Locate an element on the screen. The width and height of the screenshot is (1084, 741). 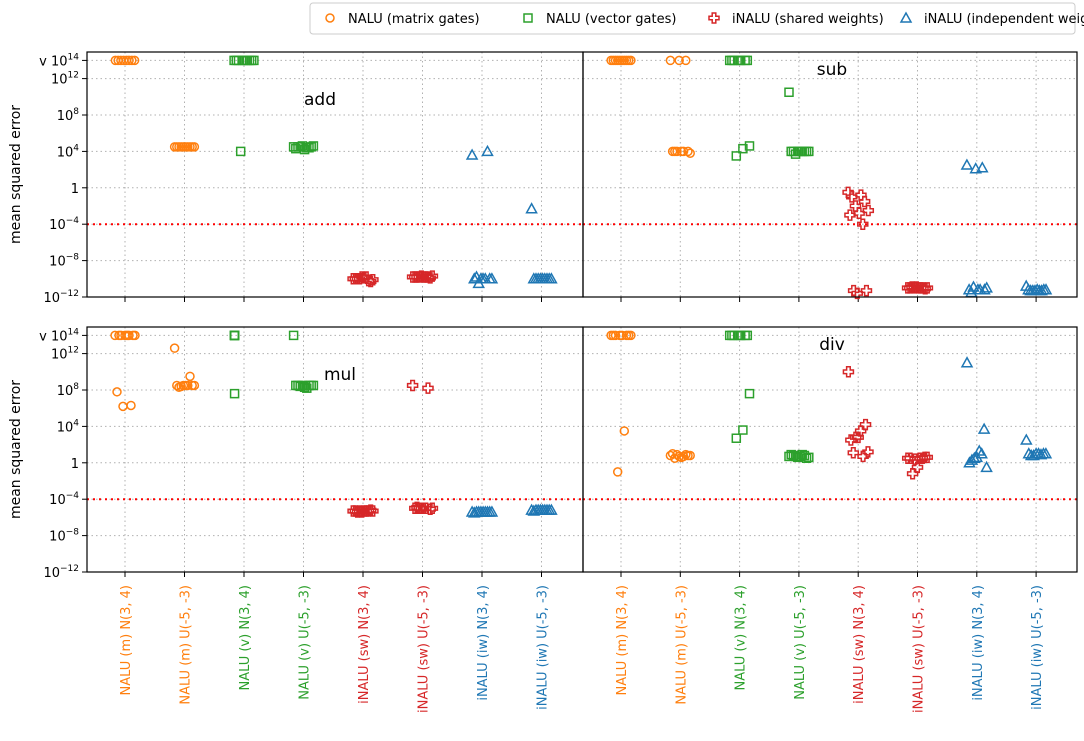
x-tick-label: NALU (m) N(3, 4) is located at coordinates (622, 640).